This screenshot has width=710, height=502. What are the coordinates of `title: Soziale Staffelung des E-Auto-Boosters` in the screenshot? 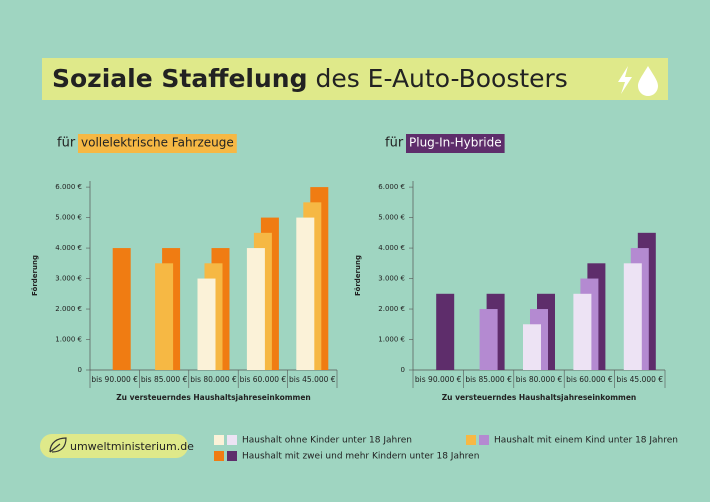 It's located at (310, 78).